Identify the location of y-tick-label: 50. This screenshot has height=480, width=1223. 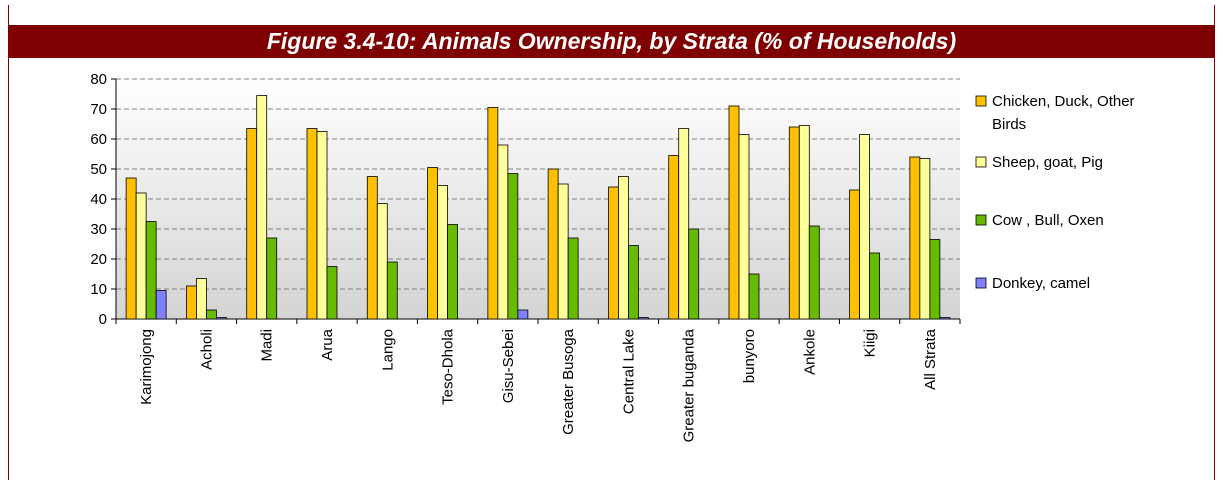
(98, 169).